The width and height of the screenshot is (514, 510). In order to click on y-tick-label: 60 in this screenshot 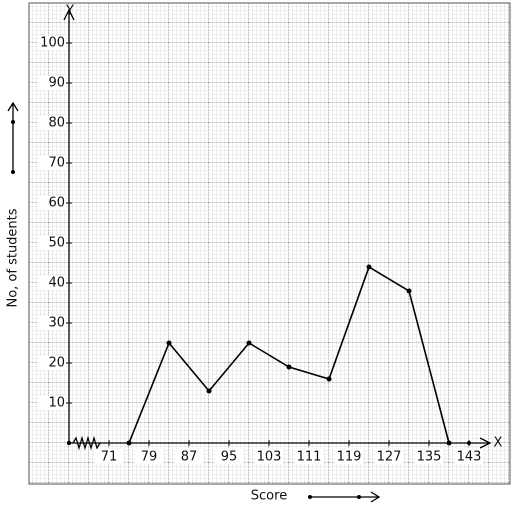, I will do `click(56, 203)`.